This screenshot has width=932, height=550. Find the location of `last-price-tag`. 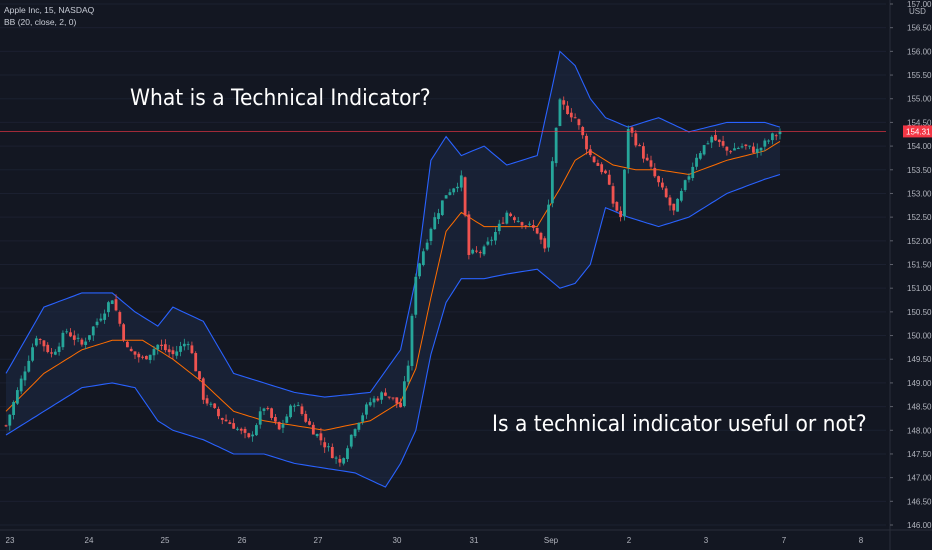

last-price-tag is located at coordinates (917, 131).